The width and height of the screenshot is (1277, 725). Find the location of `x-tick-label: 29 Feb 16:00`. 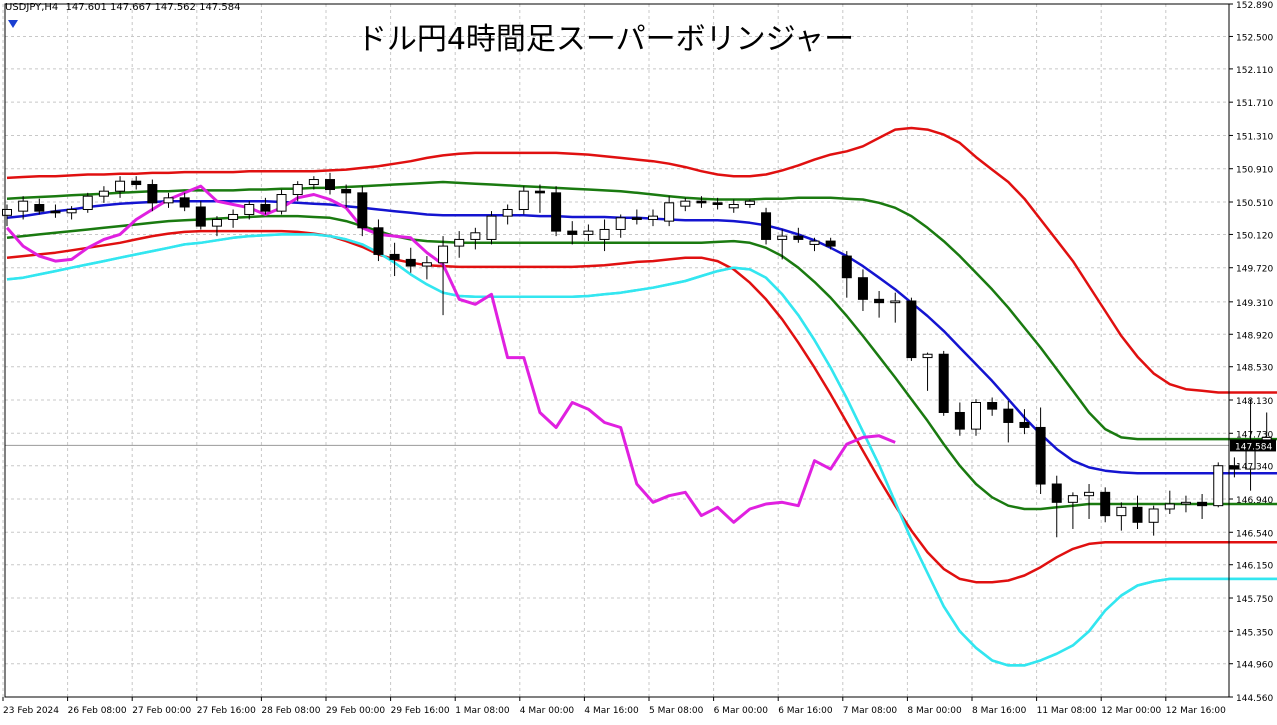

x-tick-label: 29 Feb 16:00 is located at coordinates (420, 711).